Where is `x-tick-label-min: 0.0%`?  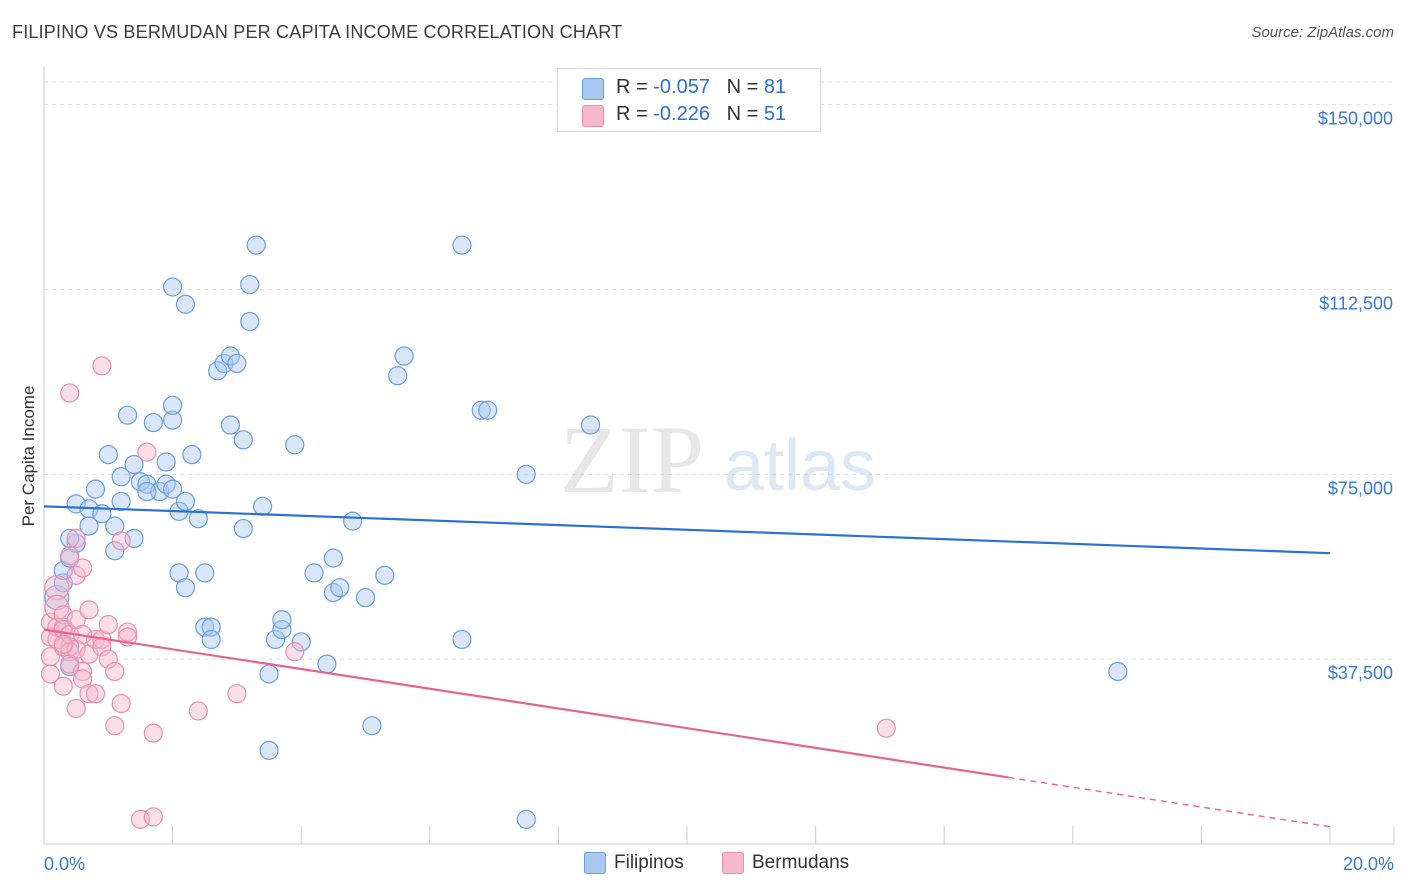 x-tick-label-min: 0.0% is located at coordinates (64, 864).